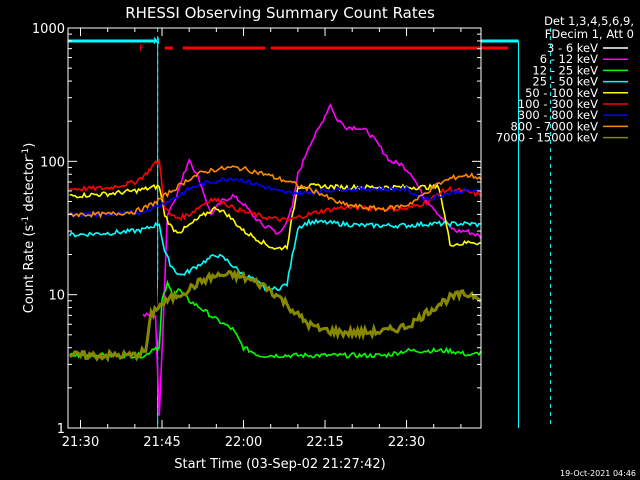  I want to click on flag-n-label: N, so click(156, 42).